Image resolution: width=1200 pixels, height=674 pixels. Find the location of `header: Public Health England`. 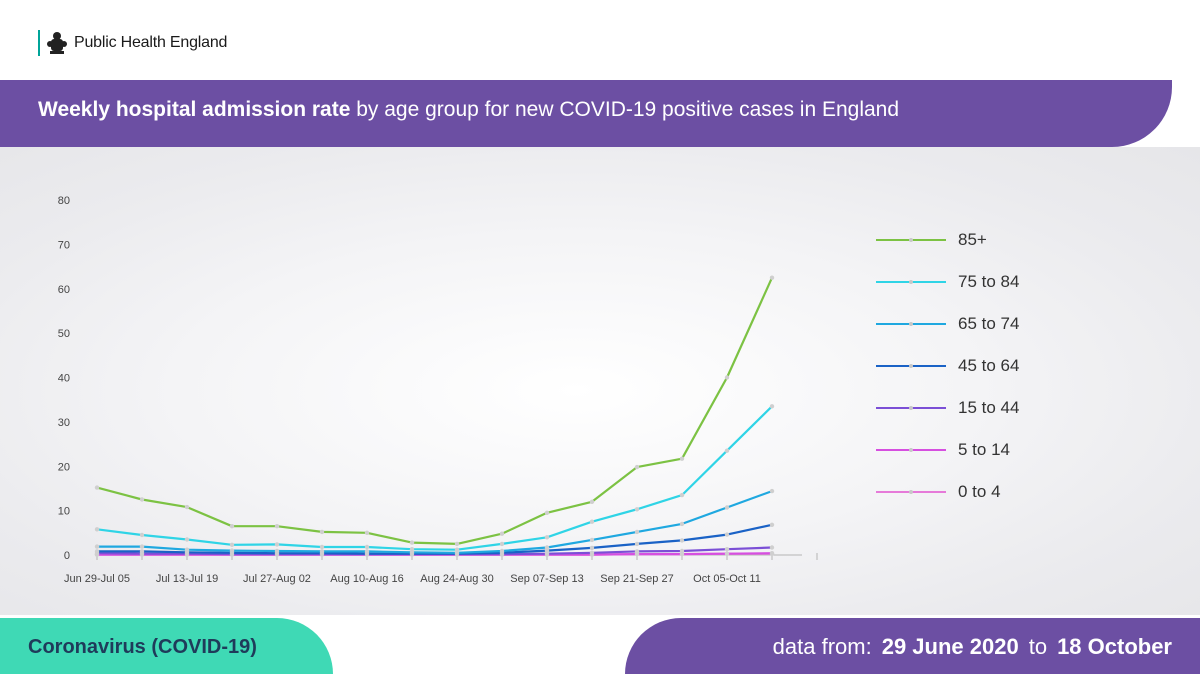

header: Public Health England is located at coordinates (600, 40).